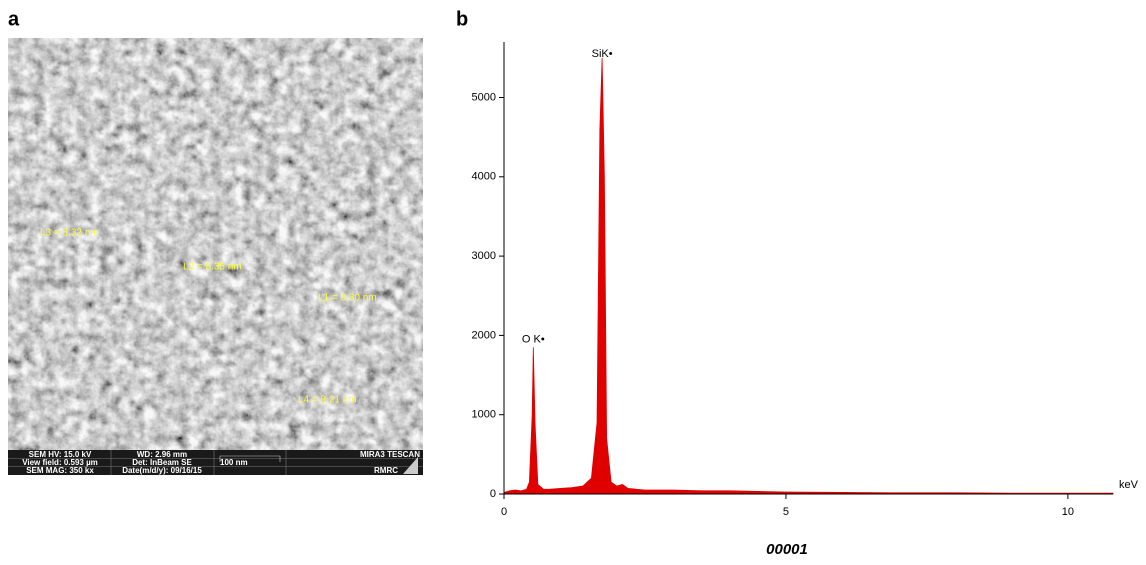 Image resolution: width=1146 pixels, height=565 pixels. I want to click on measurement: L4 = 8.21 nm, so click(327, 400).